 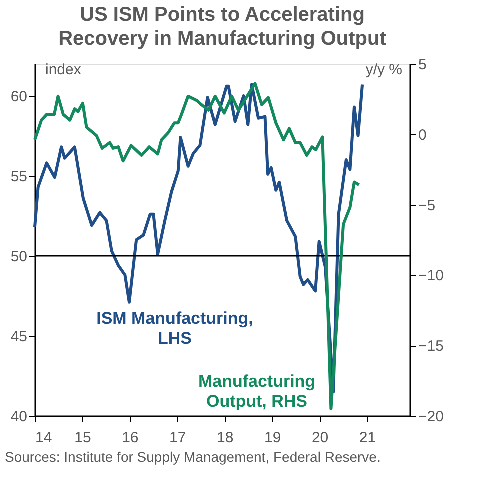 I want to click on y2-tick-label: −20, so click(x=431, y=417).